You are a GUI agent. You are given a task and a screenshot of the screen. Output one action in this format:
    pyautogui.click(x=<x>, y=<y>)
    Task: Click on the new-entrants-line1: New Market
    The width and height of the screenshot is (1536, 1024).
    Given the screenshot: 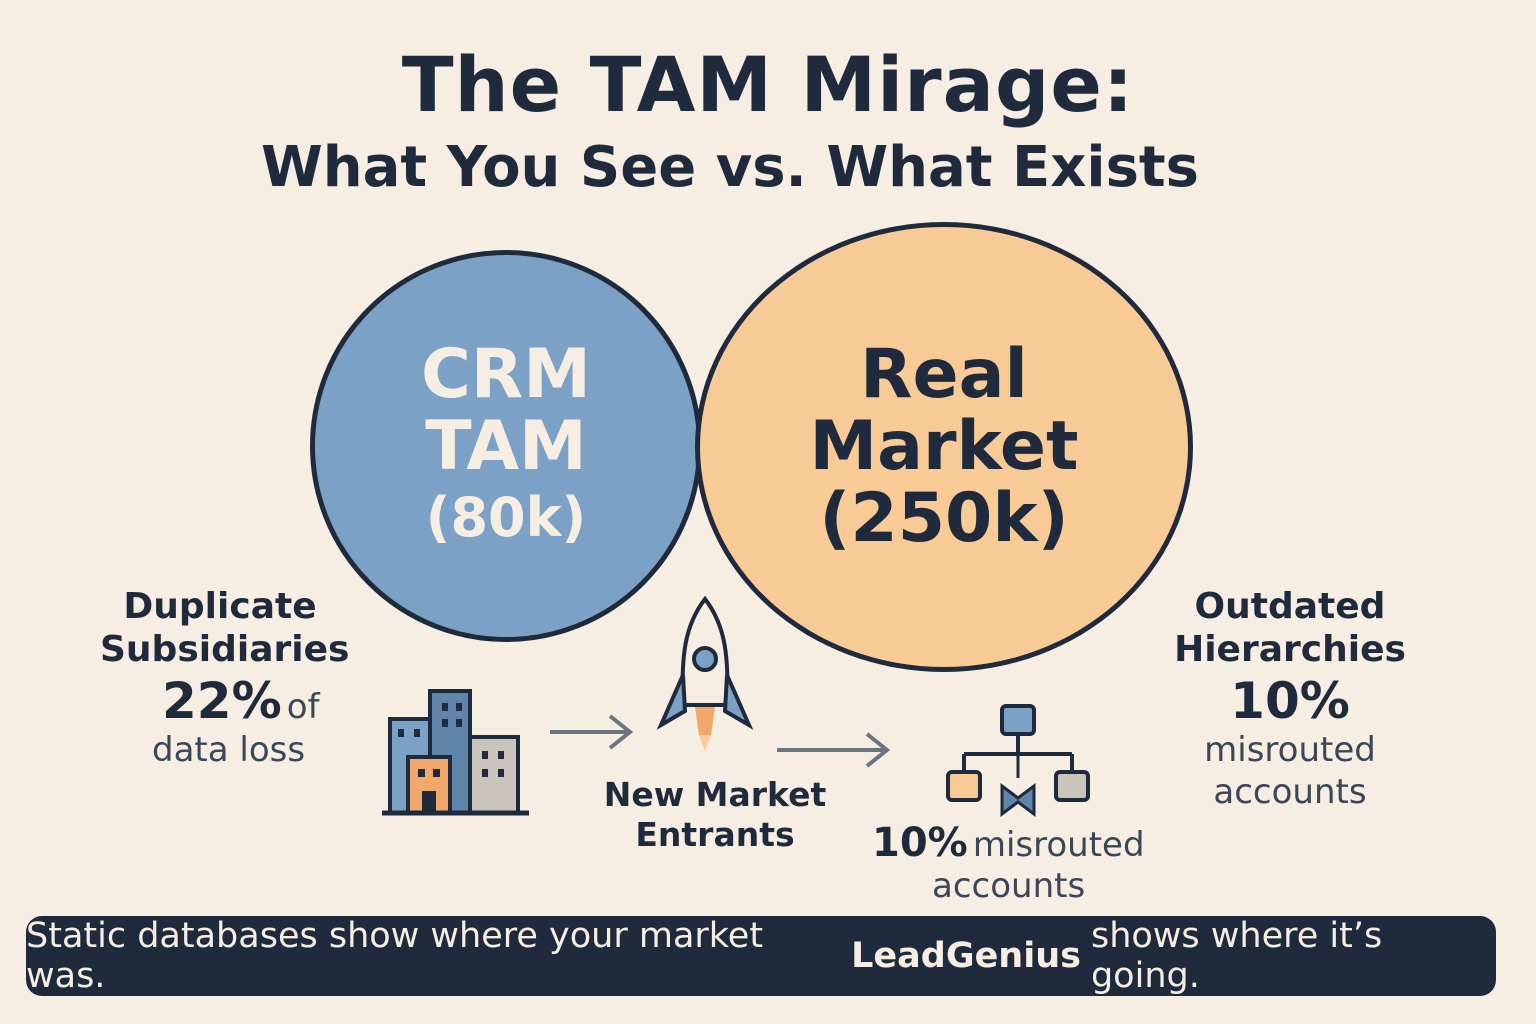 What is the action you would take?
    pyautogui.click(x=715, y=794)
    